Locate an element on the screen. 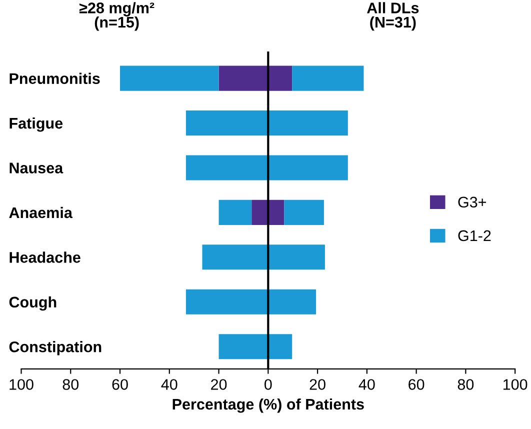 Image resolution: width=531 pixels, height=429 pixels. y-tick-label: Constipation is located at coordinates (55, 348).